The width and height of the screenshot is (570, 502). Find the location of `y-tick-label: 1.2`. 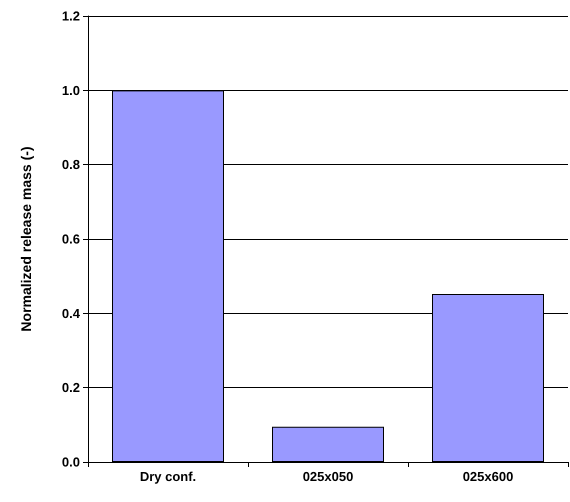

y-tick-label: 1.2 is located at coordinates (71, 16).